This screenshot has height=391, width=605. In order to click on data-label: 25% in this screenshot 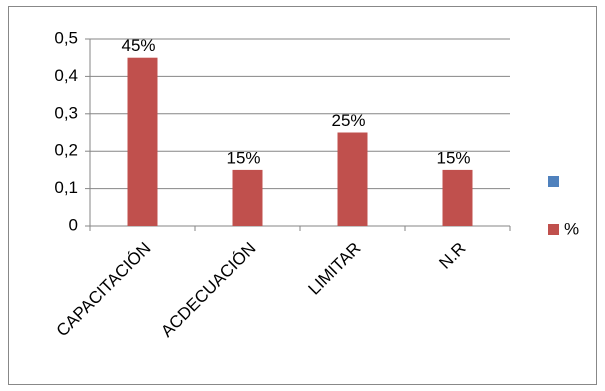, I will do `click(348, 120)`.